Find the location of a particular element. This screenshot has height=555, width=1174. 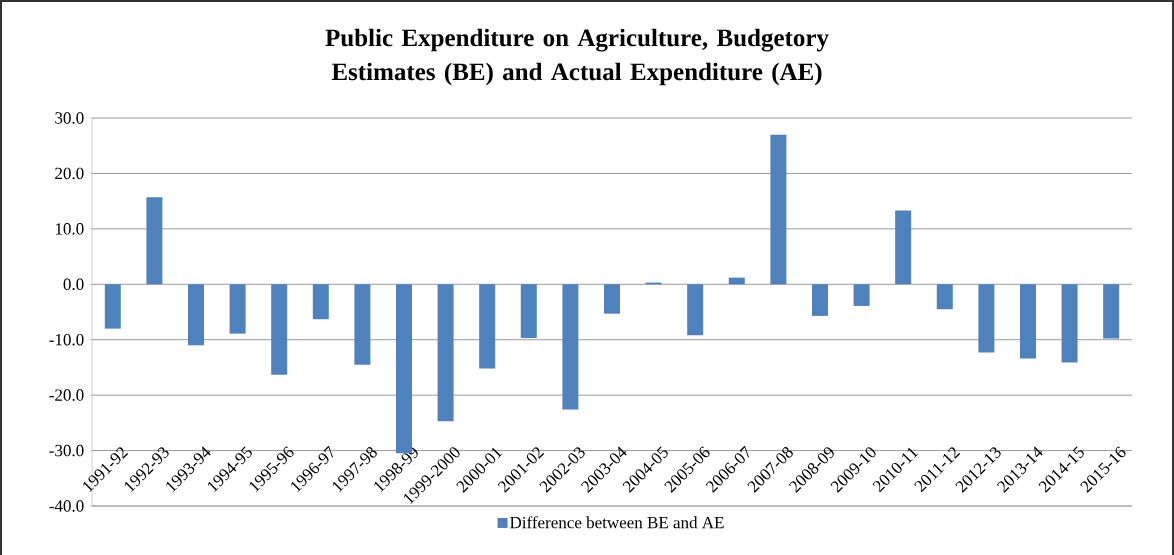

y-tick-label: 30.0 is located at coordinates (69, 118).